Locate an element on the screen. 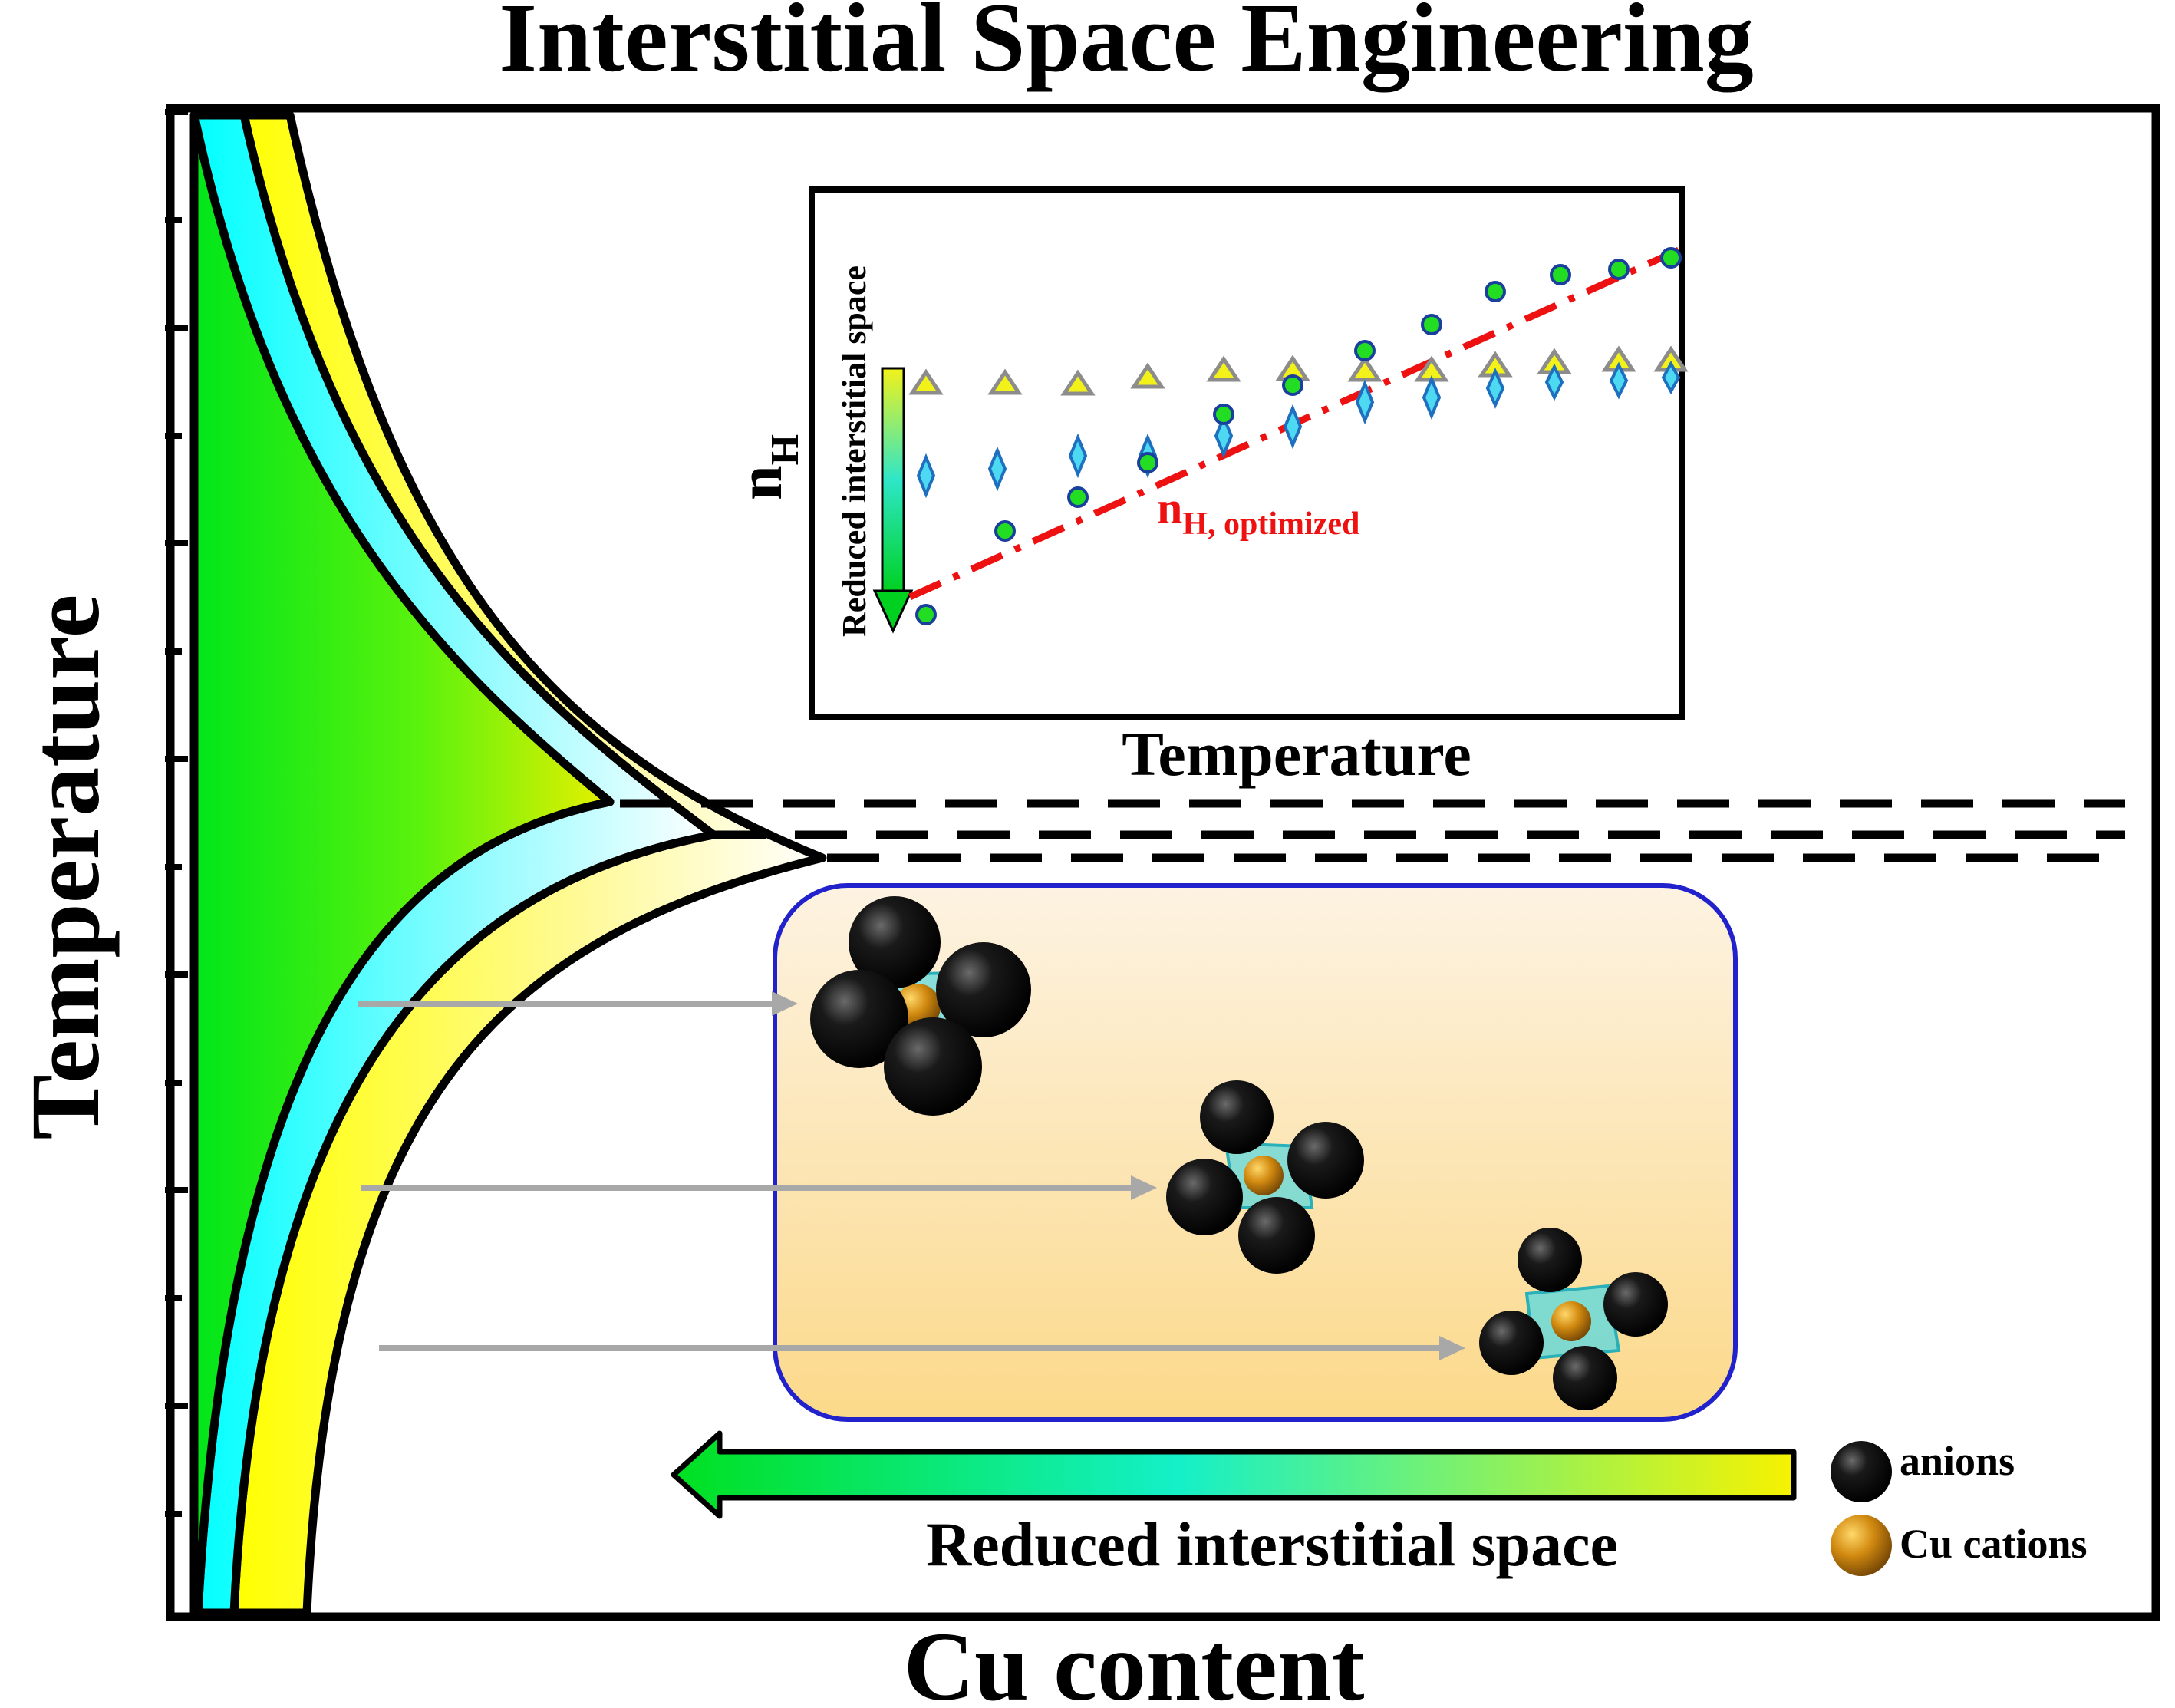 The height and width of the screenshot is (1708, 2175). legend: anions Cu cations is located at coordinates (1959, 1507).